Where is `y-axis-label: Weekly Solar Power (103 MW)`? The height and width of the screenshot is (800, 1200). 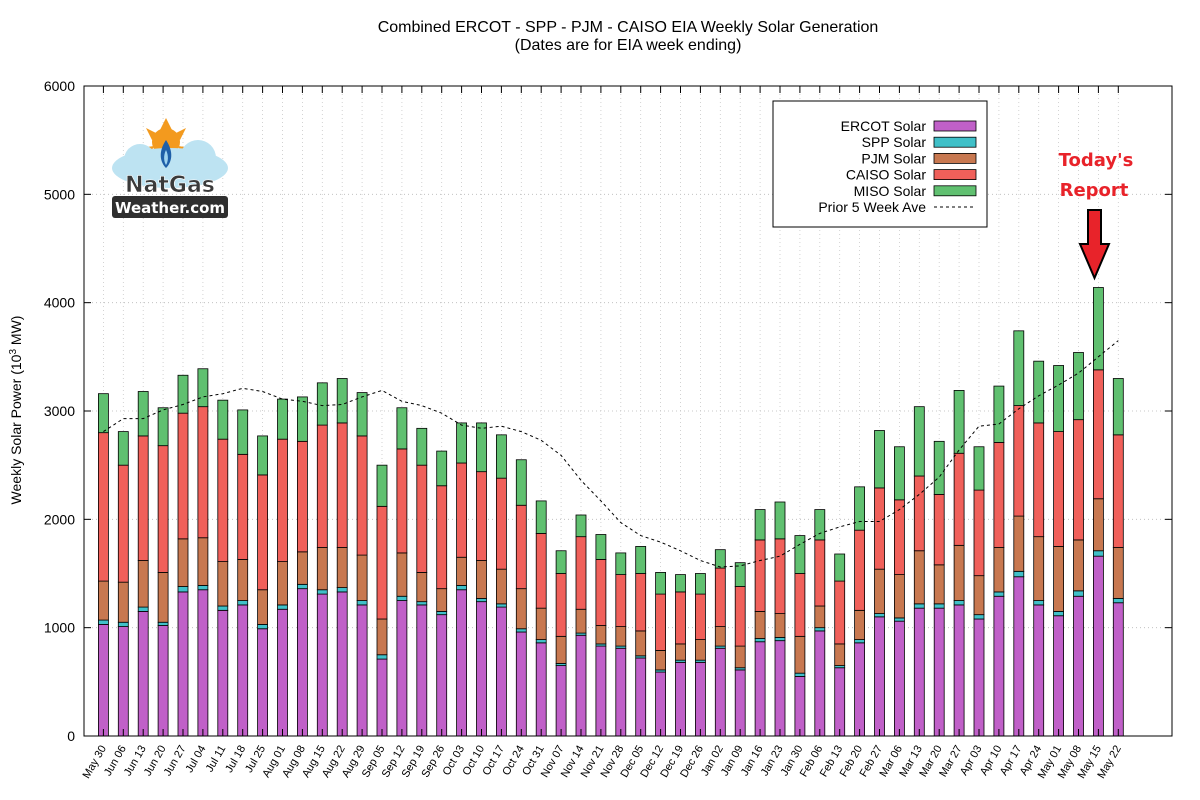 y-axis-label: Weekly Solar Power (103 MW) is located at coordinates (16, 410).